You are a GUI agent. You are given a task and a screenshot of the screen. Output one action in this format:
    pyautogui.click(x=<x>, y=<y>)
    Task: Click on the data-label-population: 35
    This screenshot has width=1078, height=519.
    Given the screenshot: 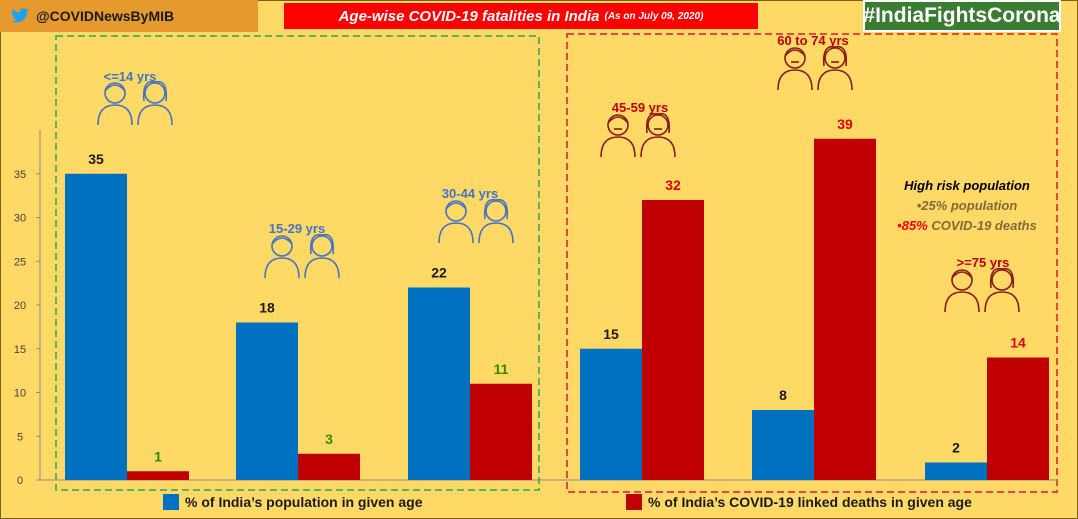 What is the action you would take?
    pyautogui.click(x=96, y=159)
    